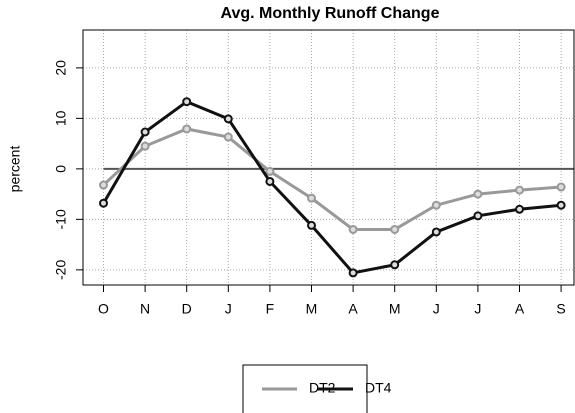  I want to click on y-tick-label: 20, so click(61, 68).